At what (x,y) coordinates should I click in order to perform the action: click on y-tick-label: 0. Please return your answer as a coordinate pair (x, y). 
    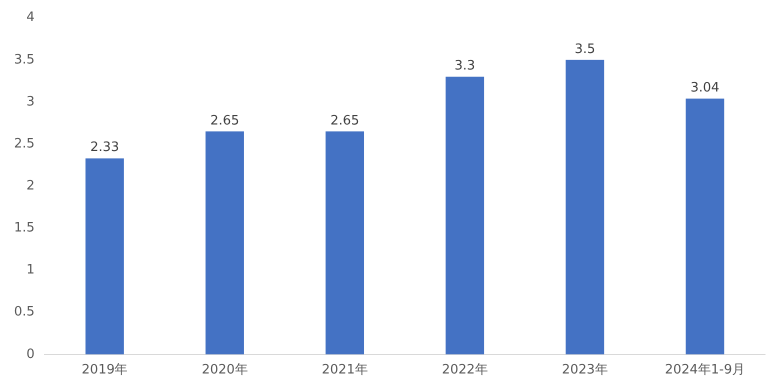
    Looking at the image, I should click on (30, 354).